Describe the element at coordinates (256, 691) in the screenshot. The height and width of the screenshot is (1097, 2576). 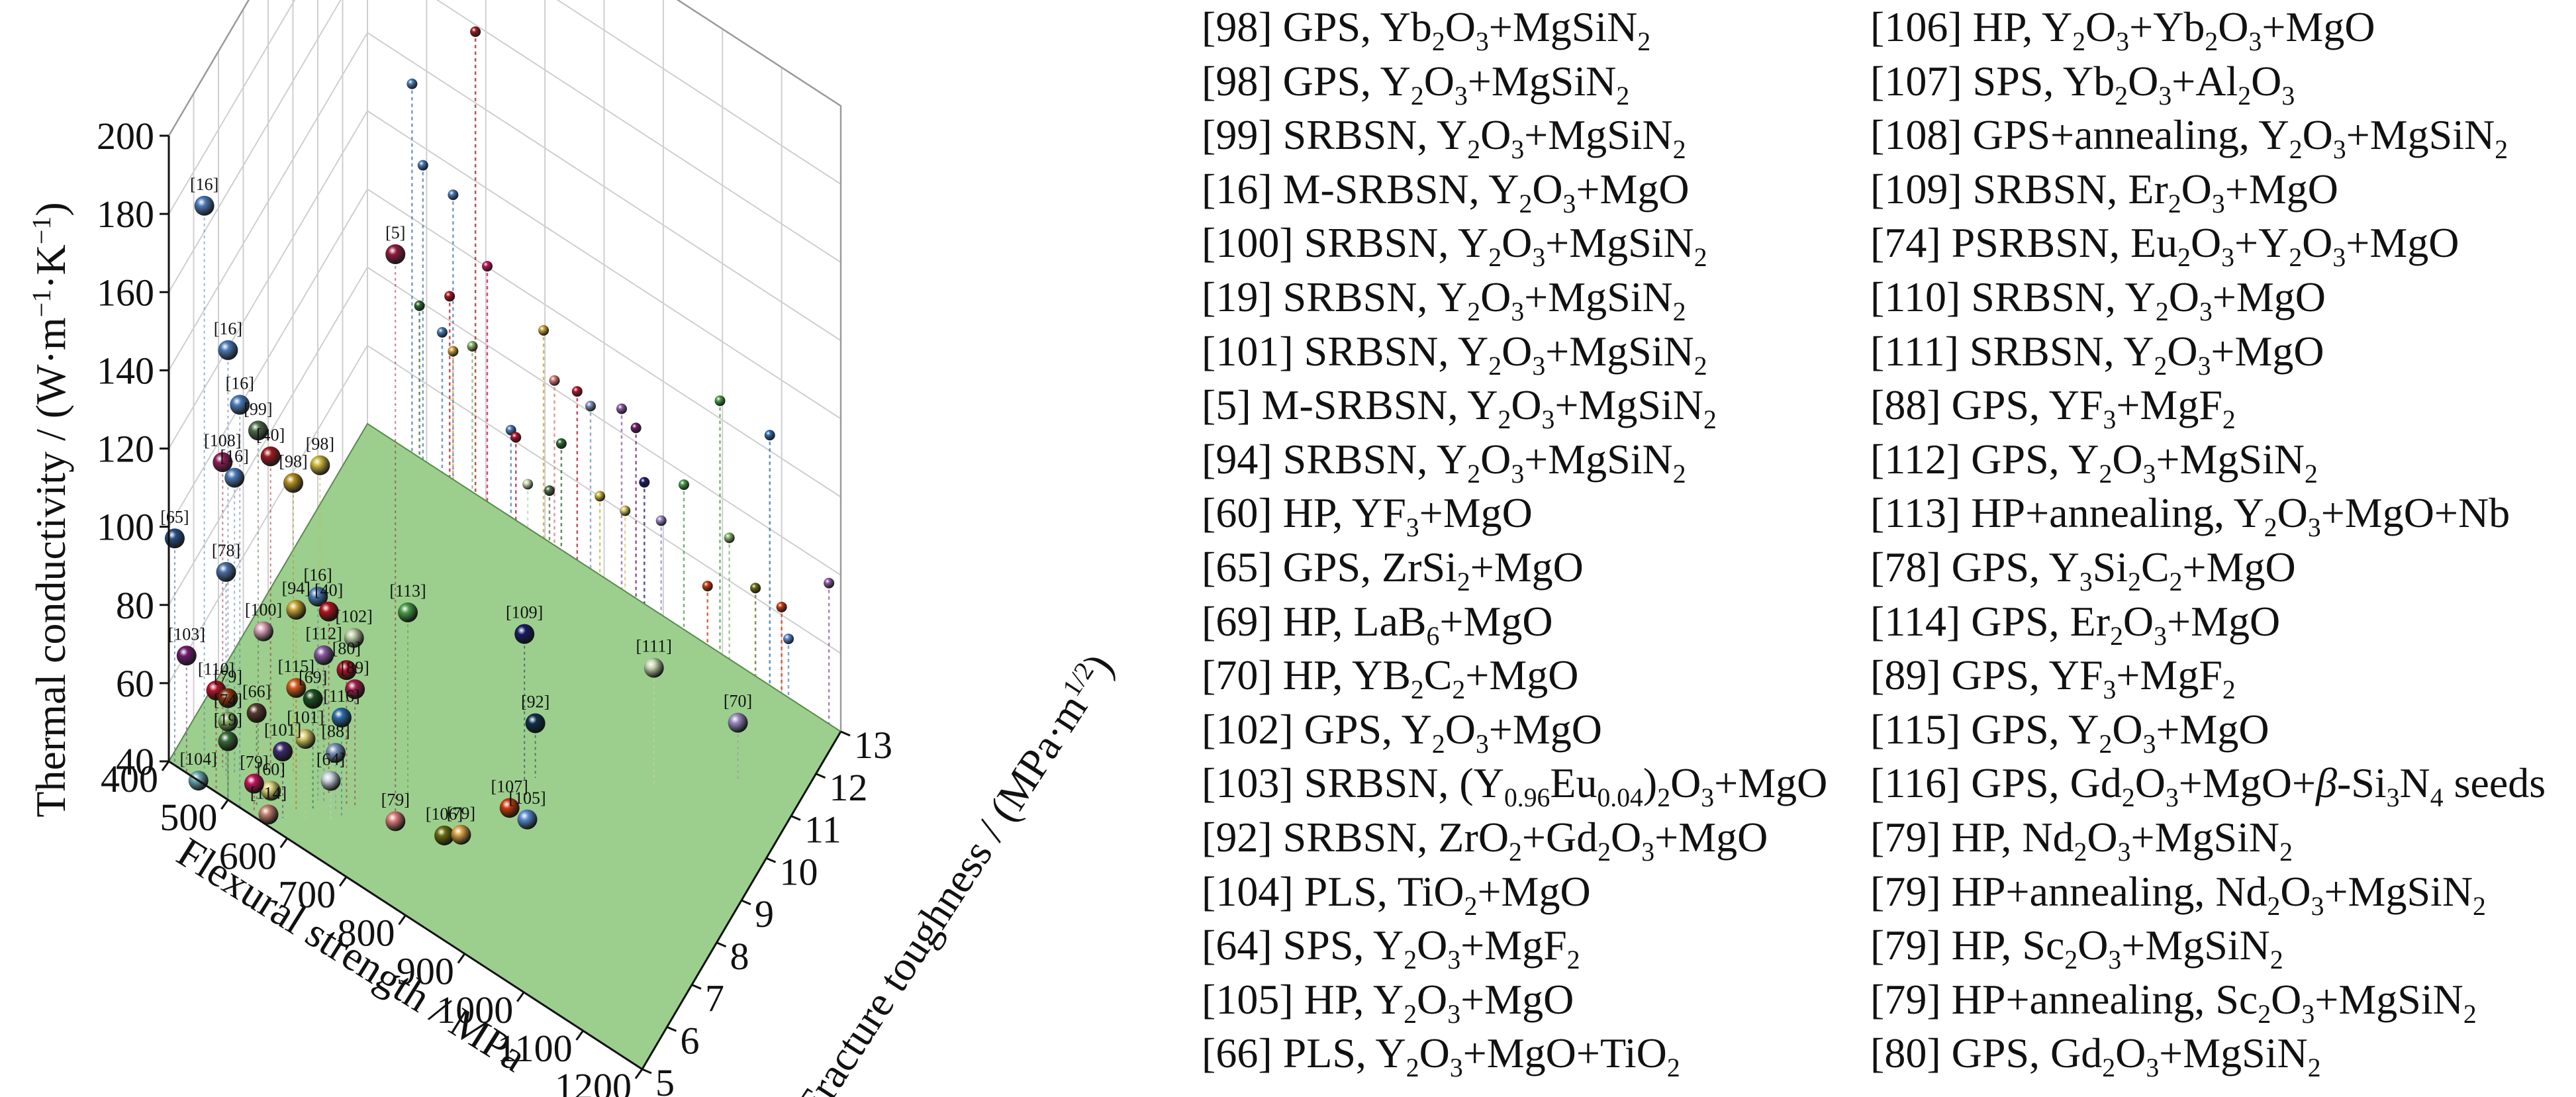
I see `data-point-label: [66]` at that location.